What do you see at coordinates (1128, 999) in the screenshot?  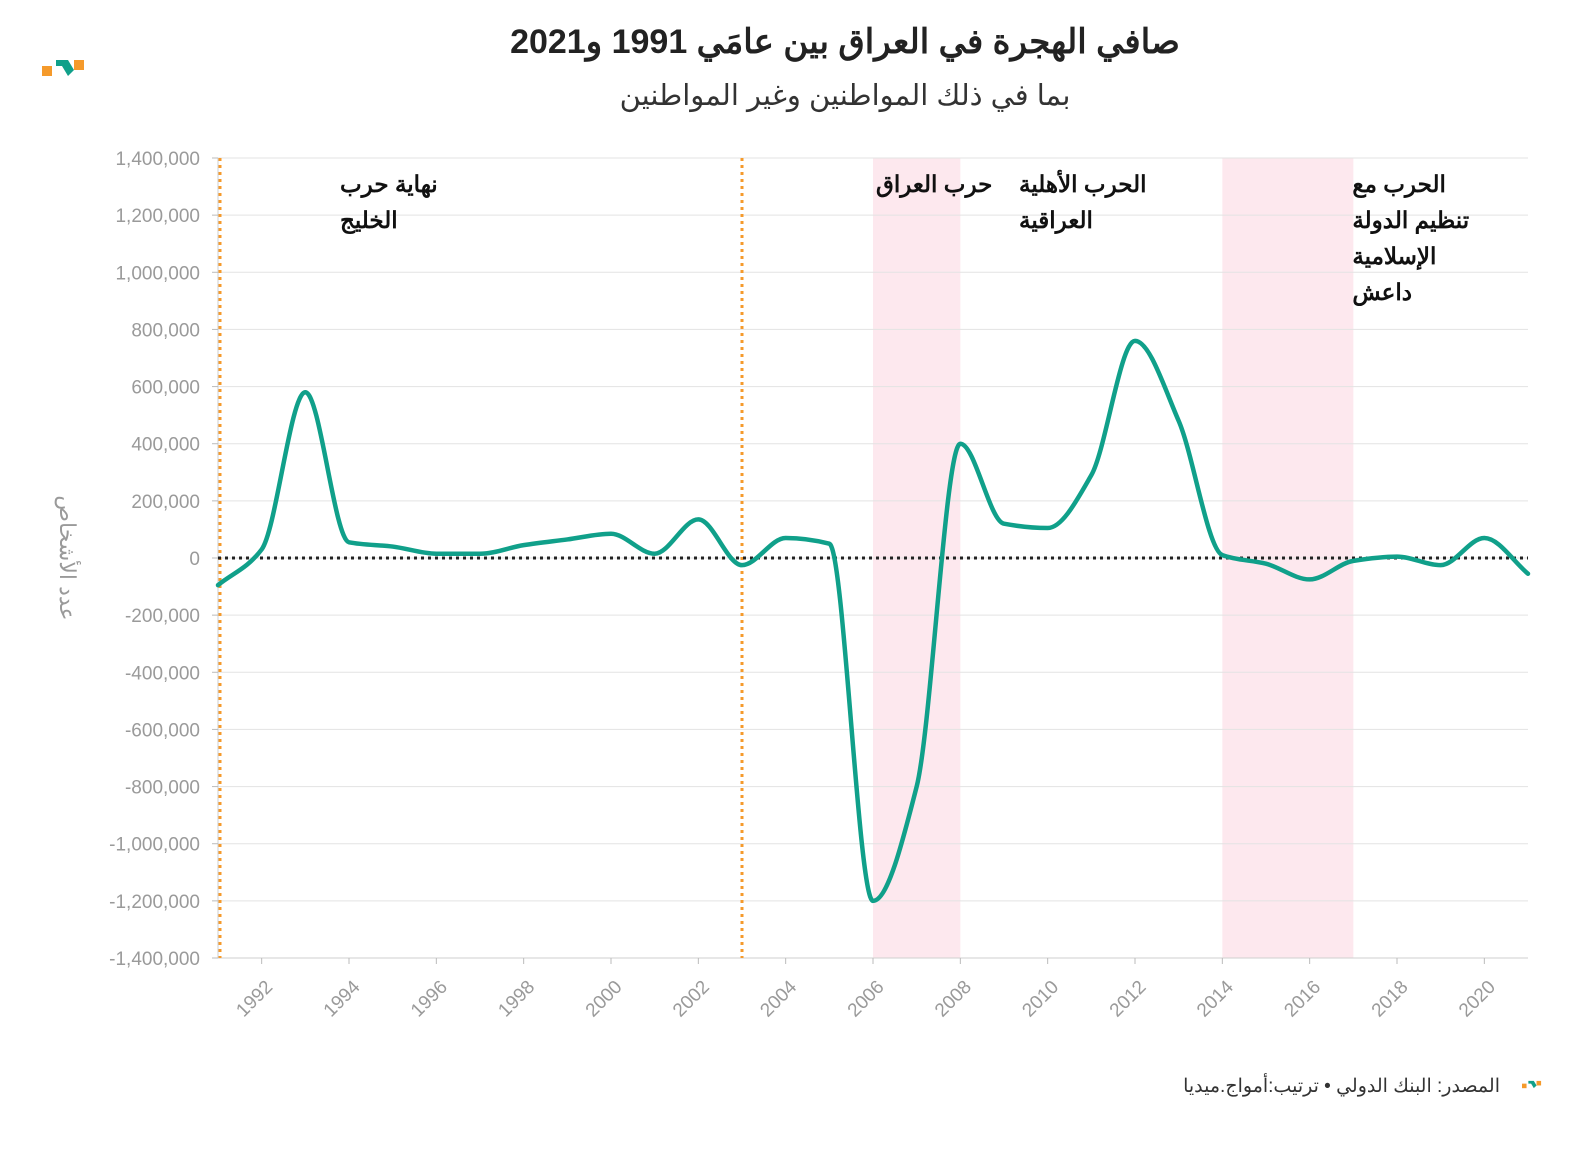 I see `x-tick-label: 2012` at bounding box center [1128, 999].